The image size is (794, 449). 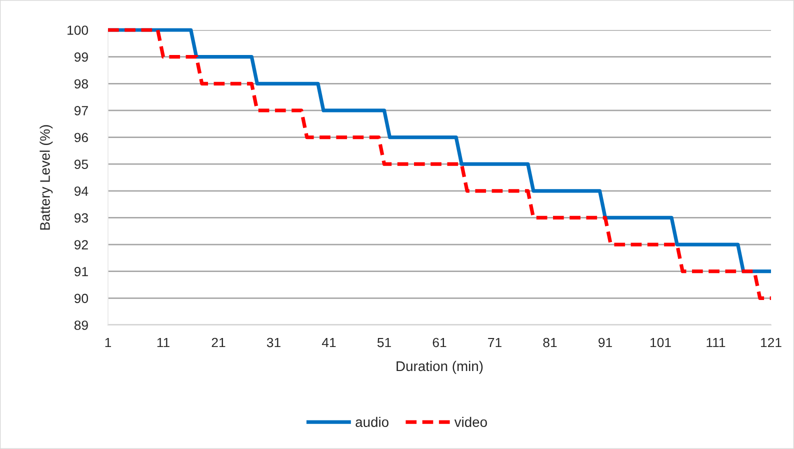 What do you see at coordinates (716, 343) in the screenshot?
I see `x-tick-label: 111` at bounding box center [716, 343].